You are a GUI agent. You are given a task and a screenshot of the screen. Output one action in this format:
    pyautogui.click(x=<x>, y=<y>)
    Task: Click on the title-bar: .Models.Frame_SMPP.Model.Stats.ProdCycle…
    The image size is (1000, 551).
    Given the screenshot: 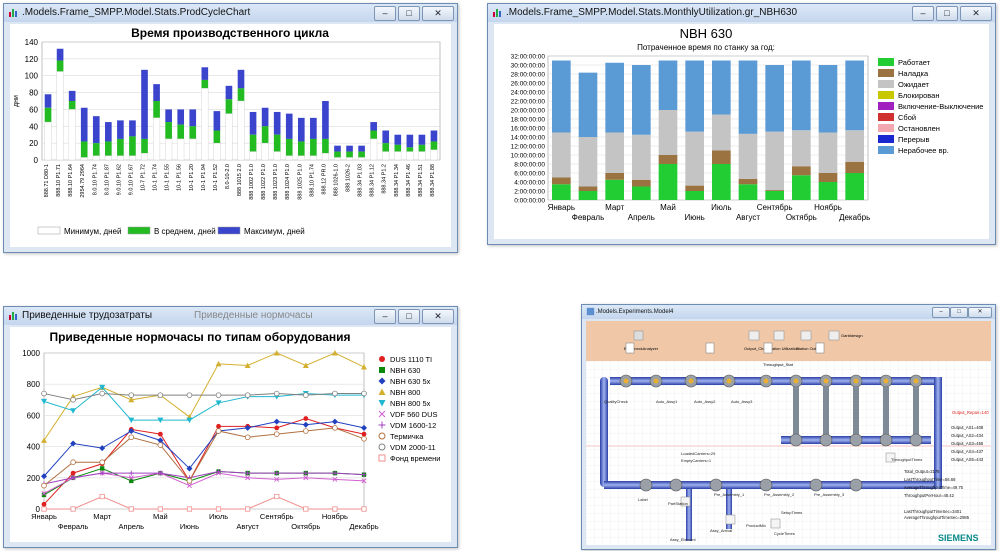 What is the action you would take?
    pyautogui.click(x=230, y=13)
    